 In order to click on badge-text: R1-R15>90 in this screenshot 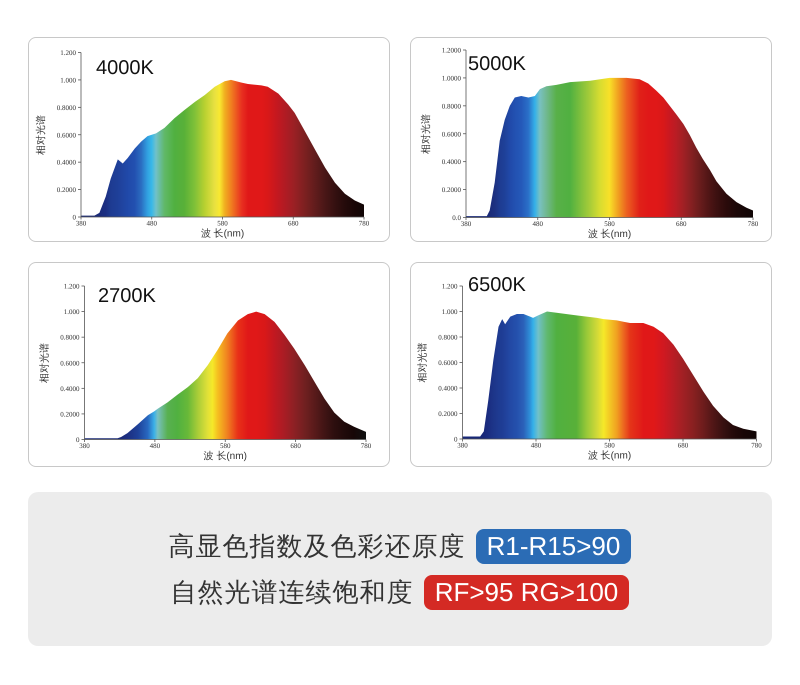, I will do `click(554, 546)`.